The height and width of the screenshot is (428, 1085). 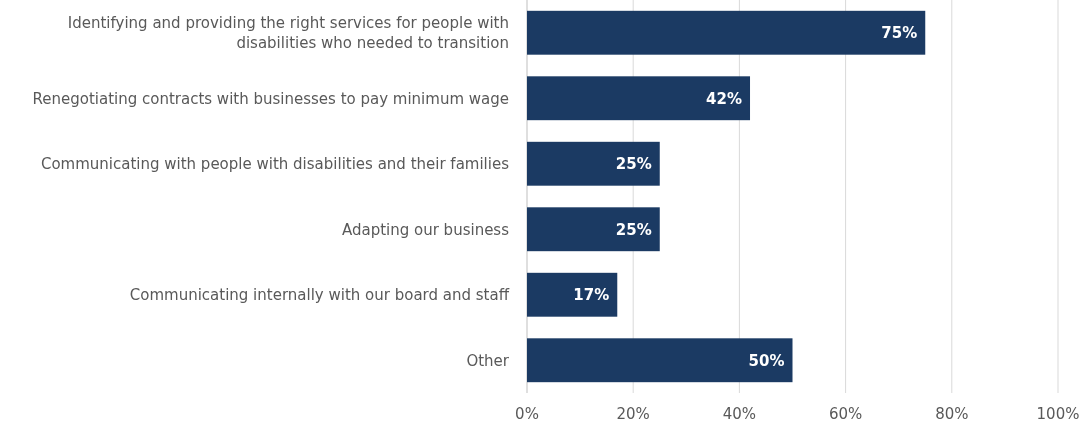 What do you see at coordinates (899, 33) in the screenshot?
I see `data-label: 75%` at bounding box center [899, 33].